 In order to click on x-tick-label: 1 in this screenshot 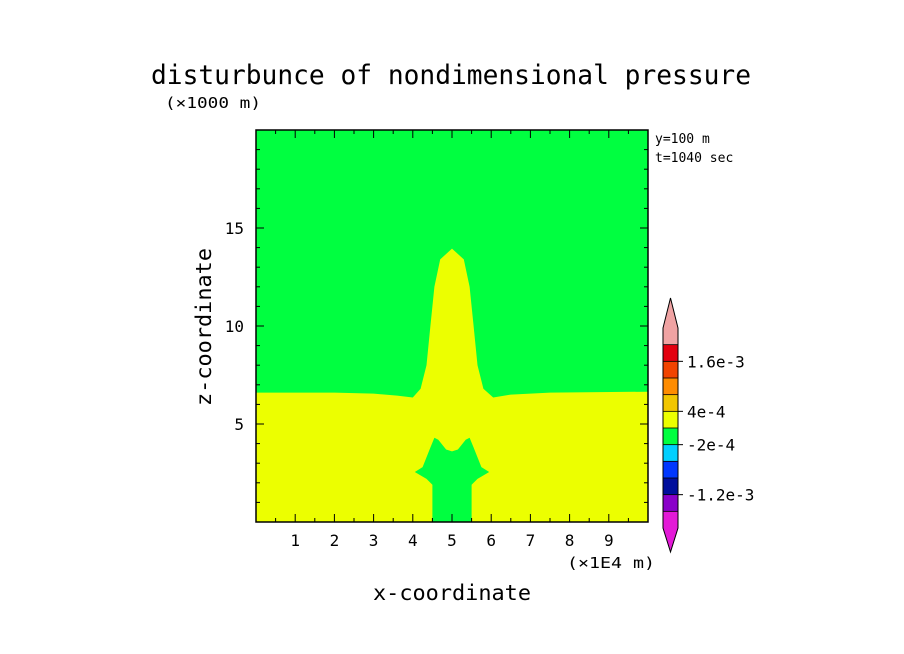, I will do `click(295, 540)`.